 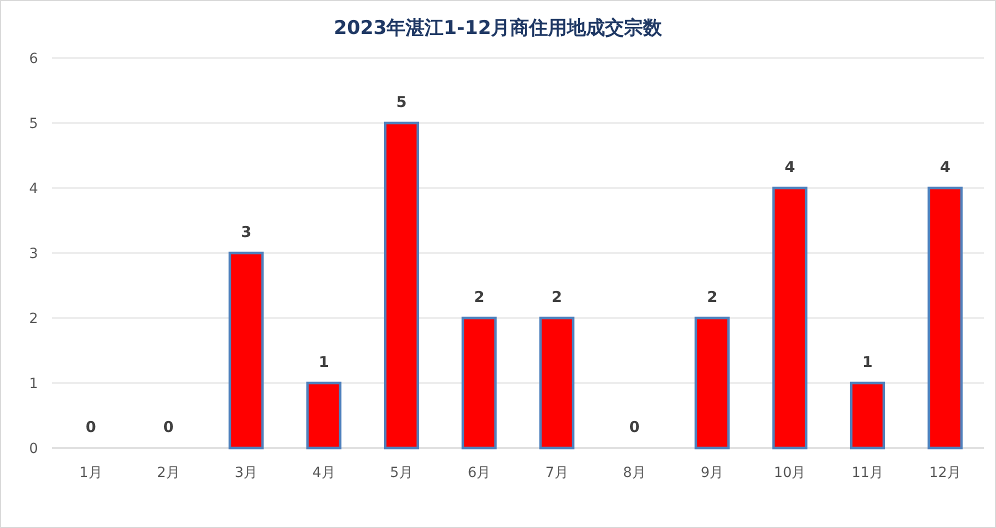 What do you see at coordinates (246, 473) in the screenshot?
I see `x-tick-label: 3月` at bounding box center [246, 473].